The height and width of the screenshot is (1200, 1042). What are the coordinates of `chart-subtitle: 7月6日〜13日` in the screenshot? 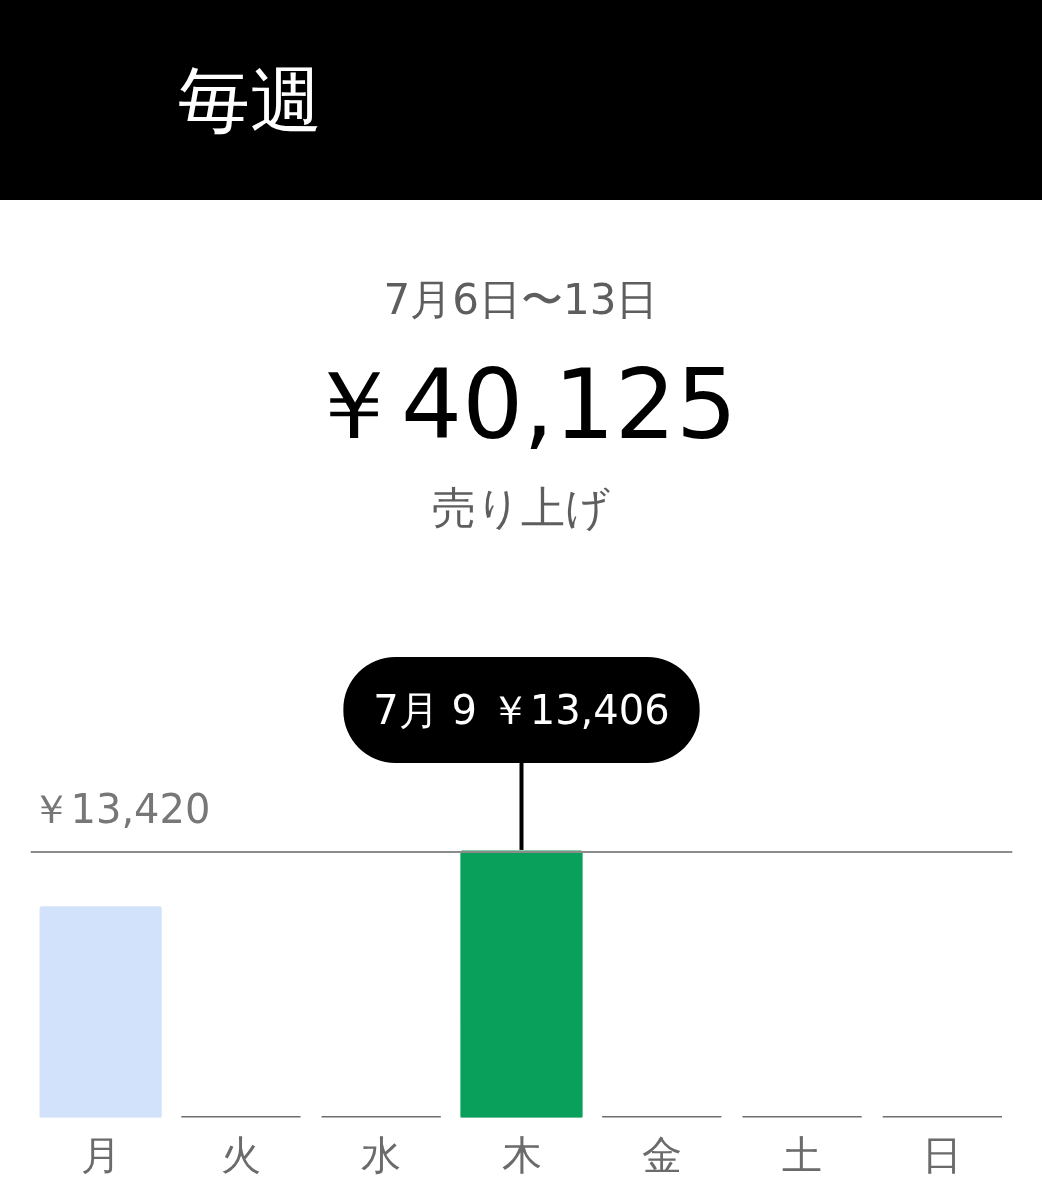 It's located at (521, 300).